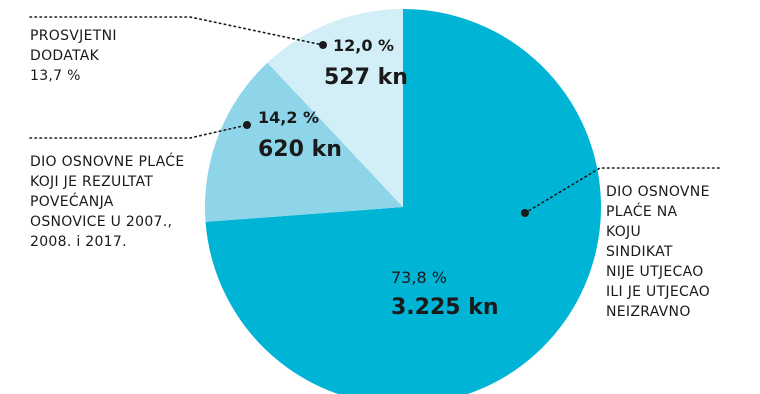  I want to click on legend-line: PLAĆE NA, so click(642, 212).